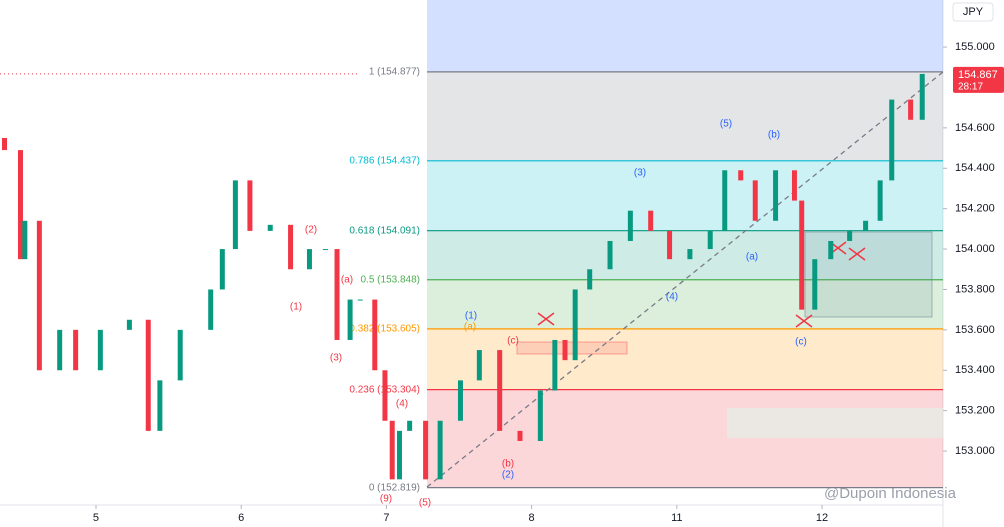 The image size is (1004, 527). What do you see at coordinates (394, 487) in the screenshot?
I see `fib-label: 0 (152.819)` at bounding box center [394, 487].